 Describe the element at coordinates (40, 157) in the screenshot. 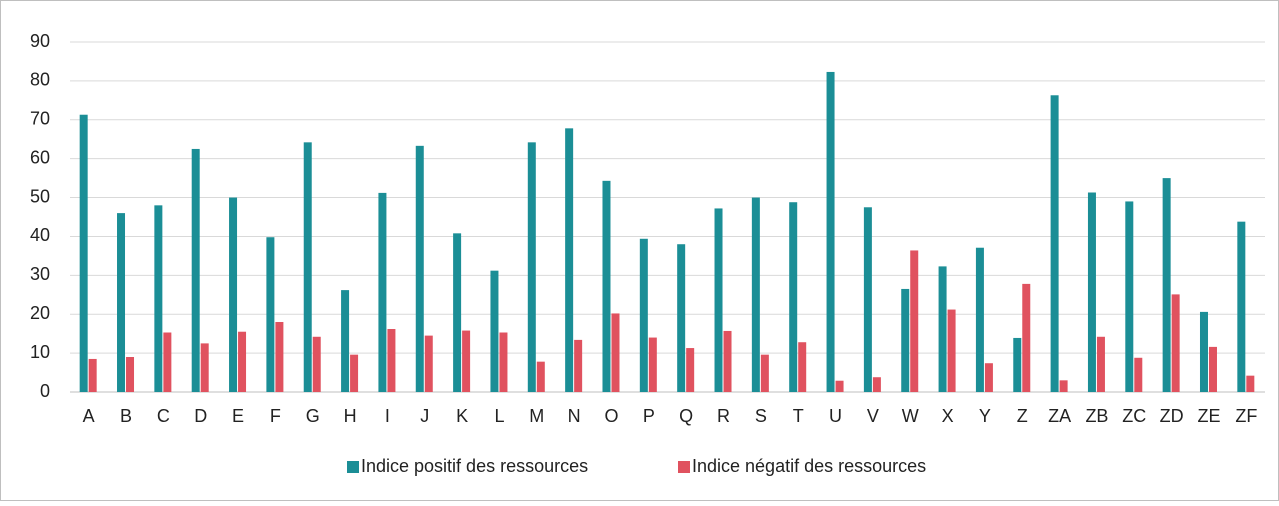

I see `y-tick-label: 60` at that location.